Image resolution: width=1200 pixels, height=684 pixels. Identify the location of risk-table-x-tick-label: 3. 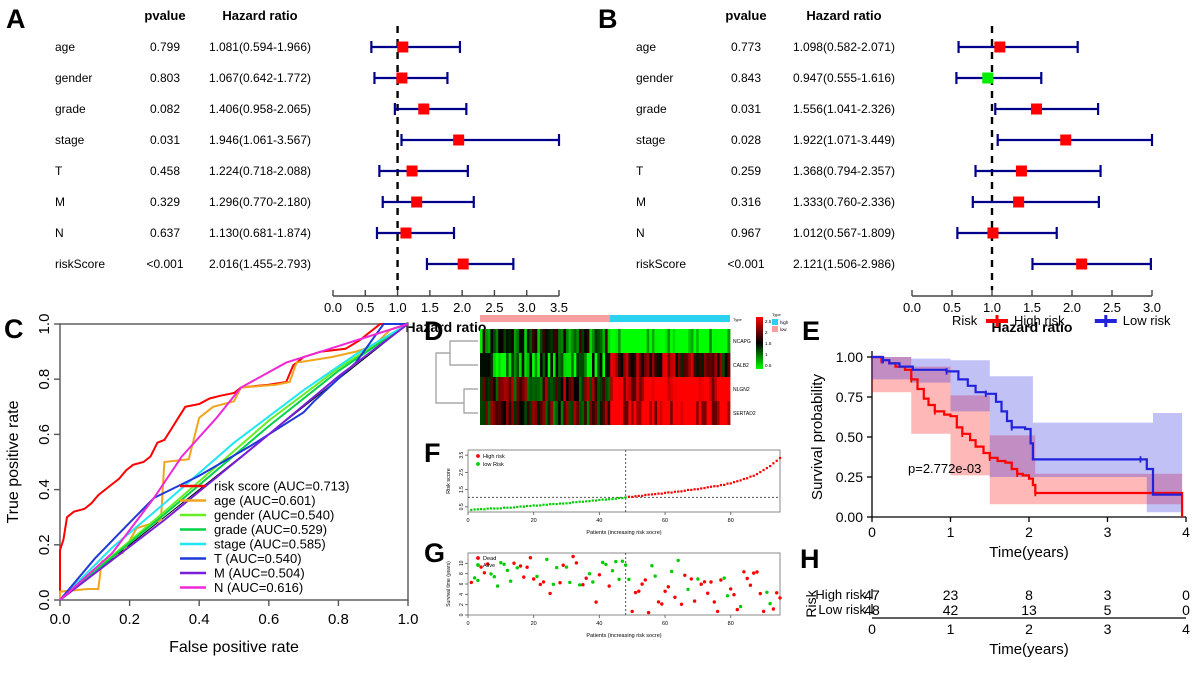
(1108, 629).